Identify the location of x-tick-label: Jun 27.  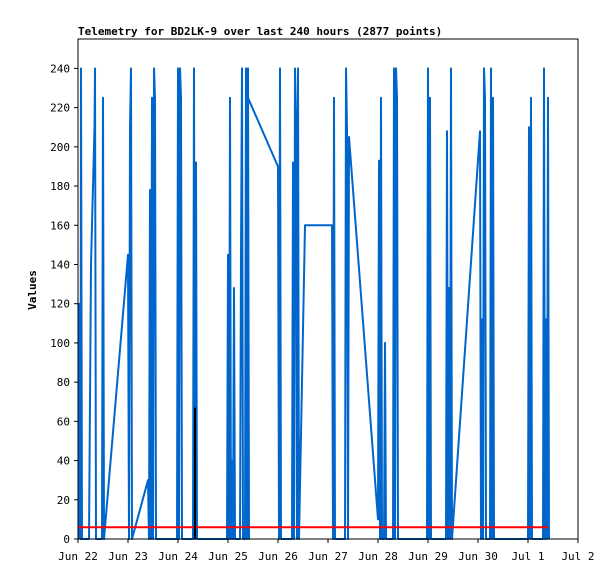
(328, 556).